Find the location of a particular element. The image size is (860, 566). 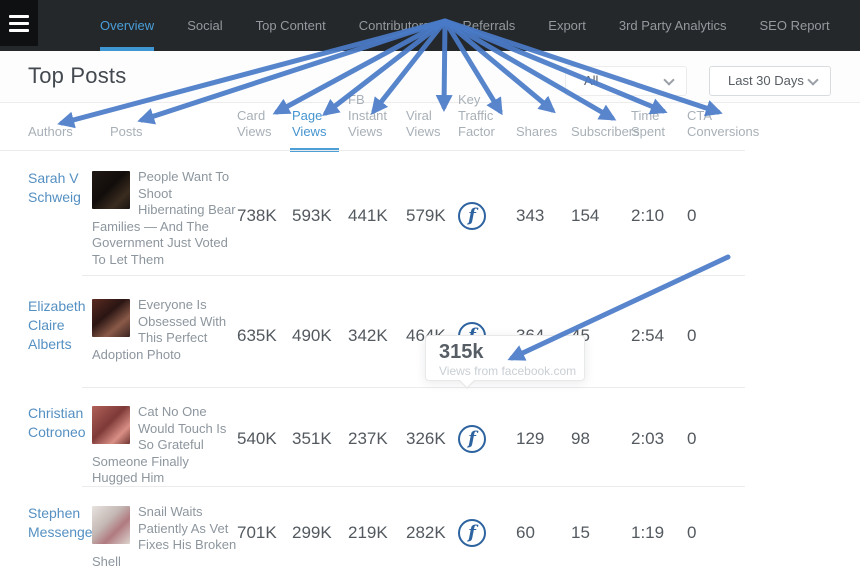

header-divider is located at coordinates (372, 150).